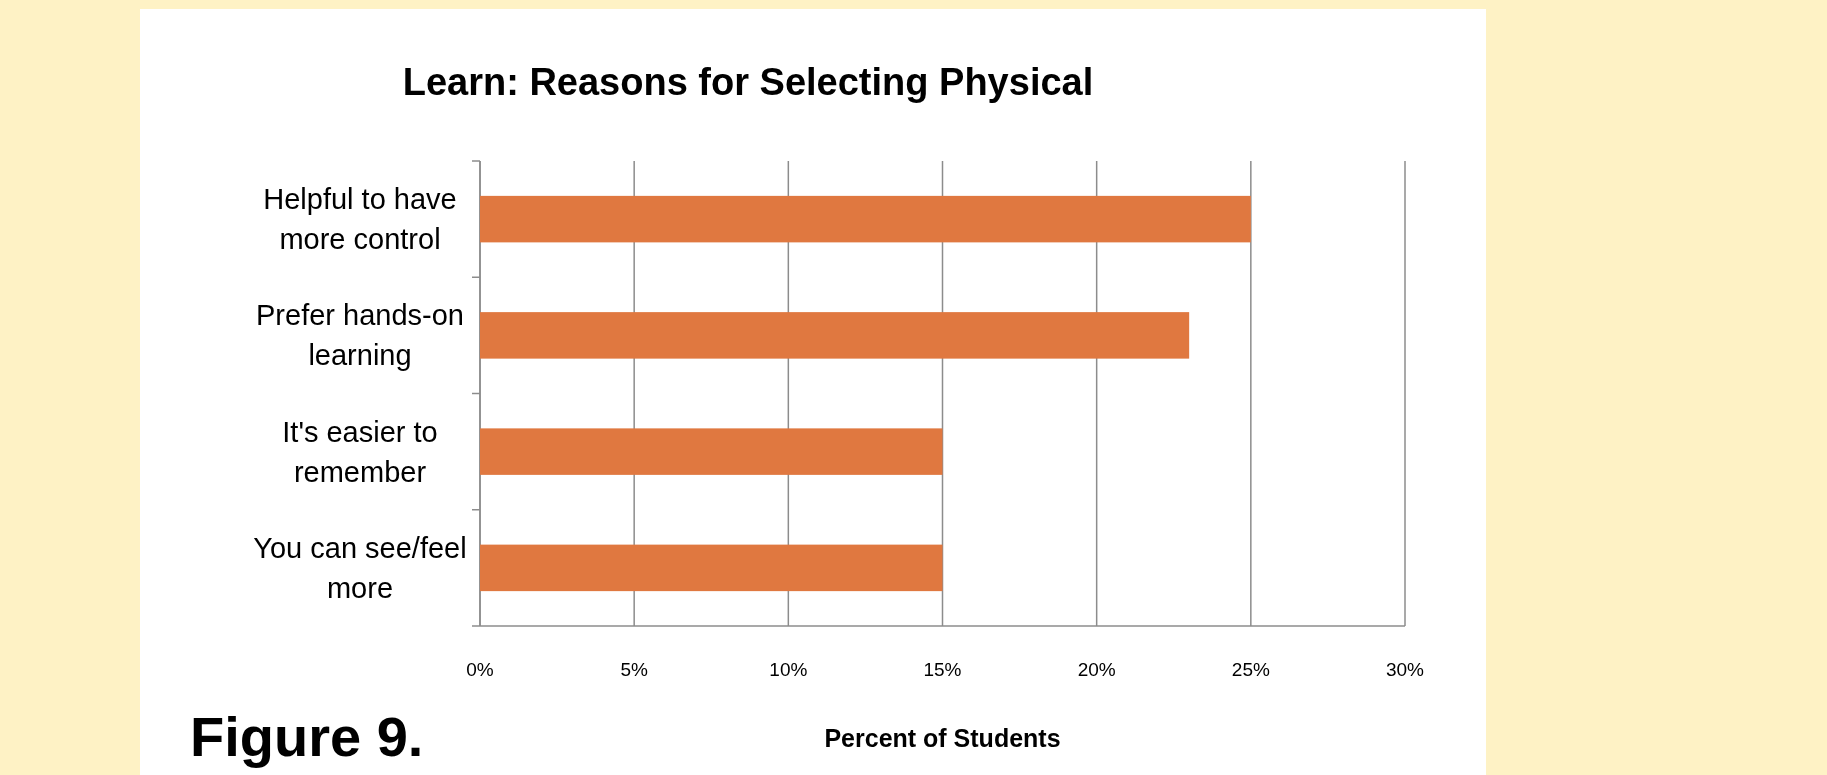 This screenshot has height=775, width=1827. Describe the element at coordinates (480, 669) in the screenshot. I see `x-tick-label: 0%` at that location.